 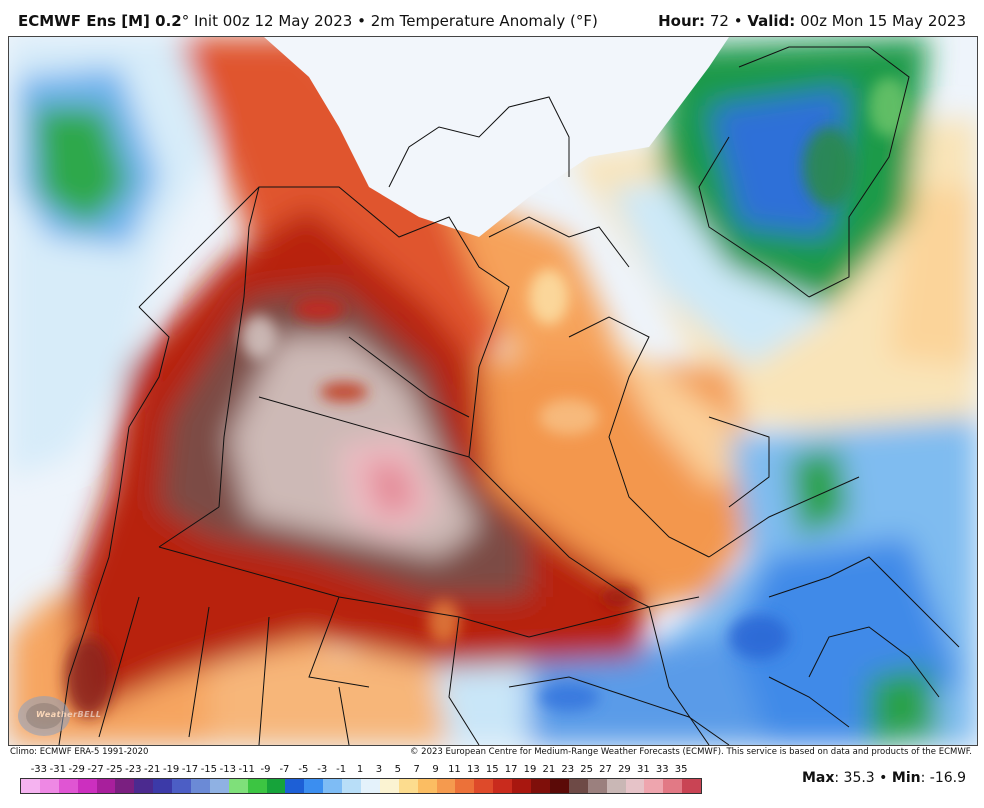 What do you see at coordinates (947, 778) in the screenshot?
I see `min-value: -16.9` at bounding box center [947, 778].